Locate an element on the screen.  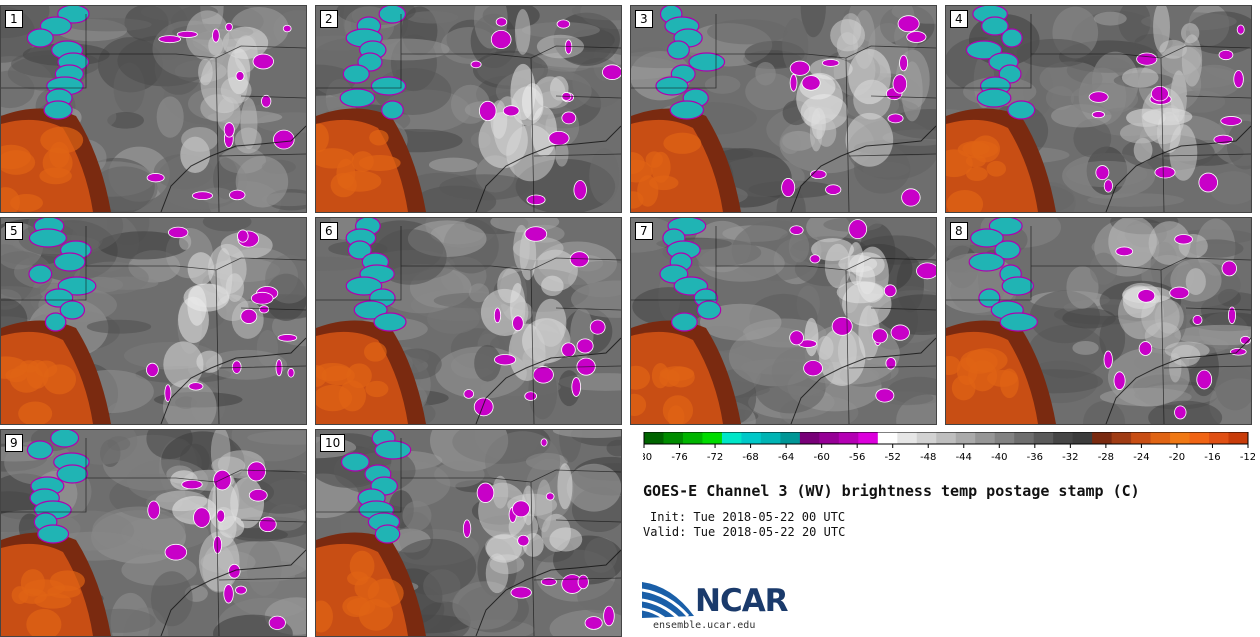
colorbar-tick-label: -68 is located at coordinates (750, 457).